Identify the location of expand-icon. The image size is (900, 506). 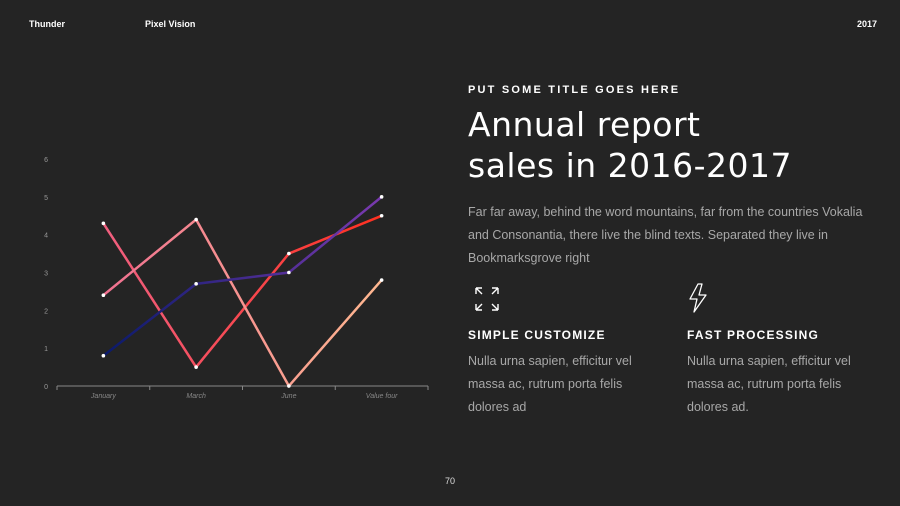
(563, 298).